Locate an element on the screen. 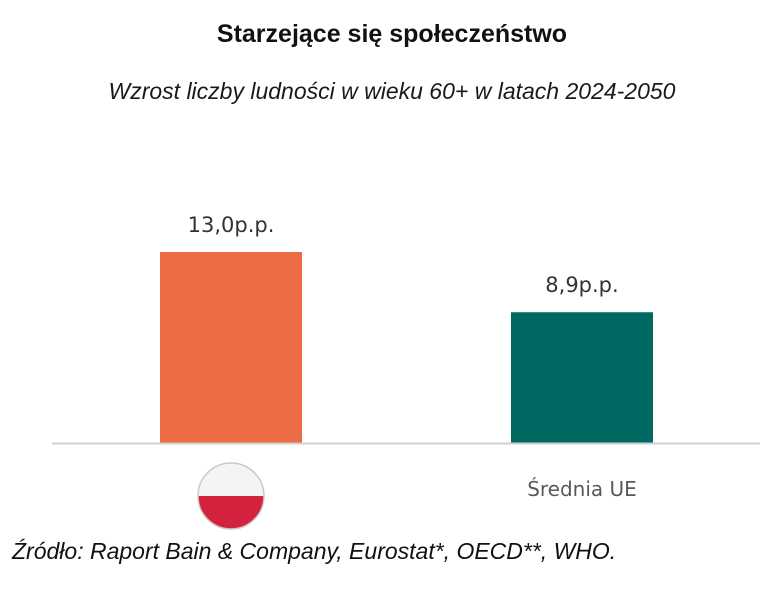 This screenshot has width=784, height=591. poland-flag-icon is located at coordinates (231, 496).